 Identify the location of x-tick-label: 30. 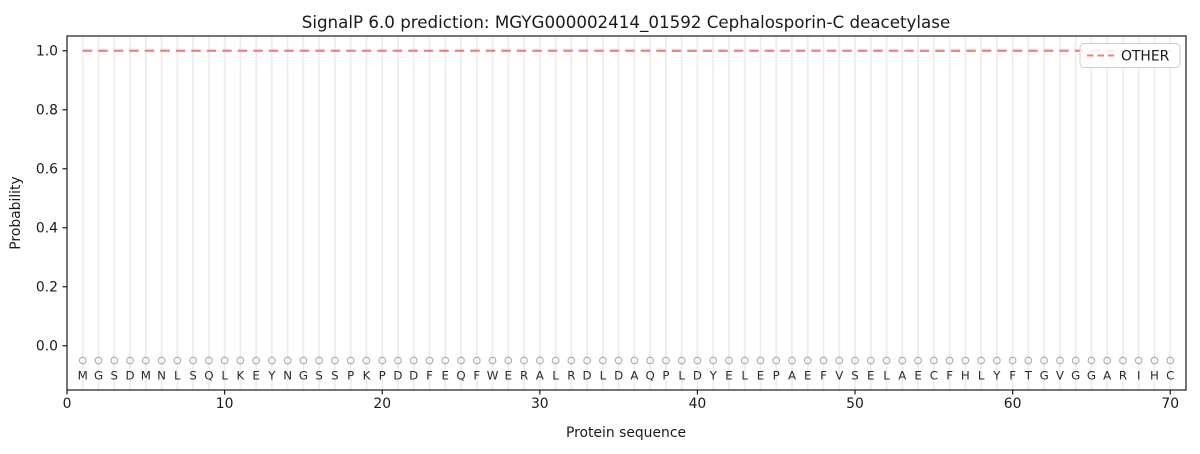
(540, 404).